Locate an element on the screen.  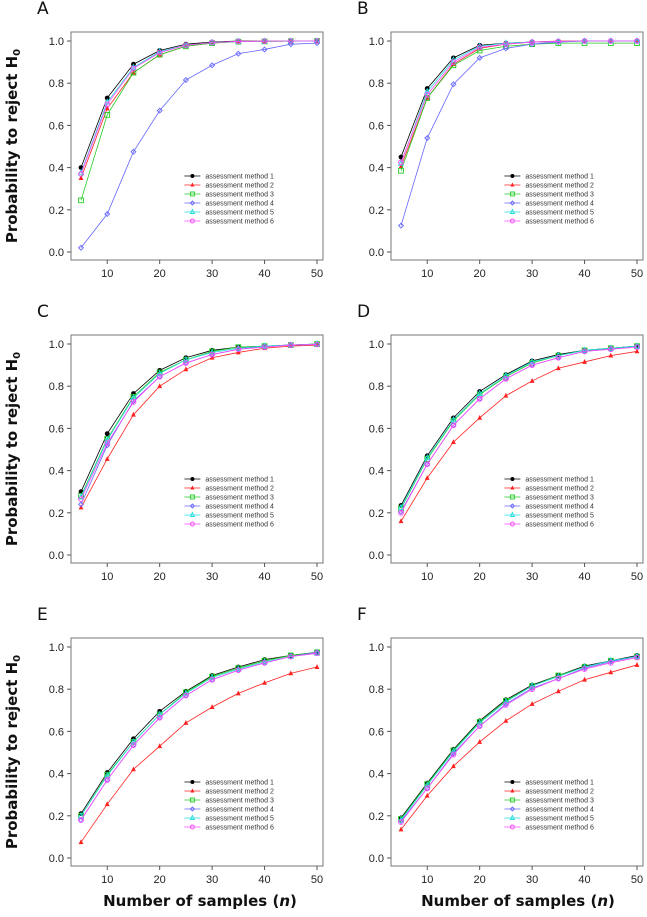
plot-frame is located at coordinates (517, 449).